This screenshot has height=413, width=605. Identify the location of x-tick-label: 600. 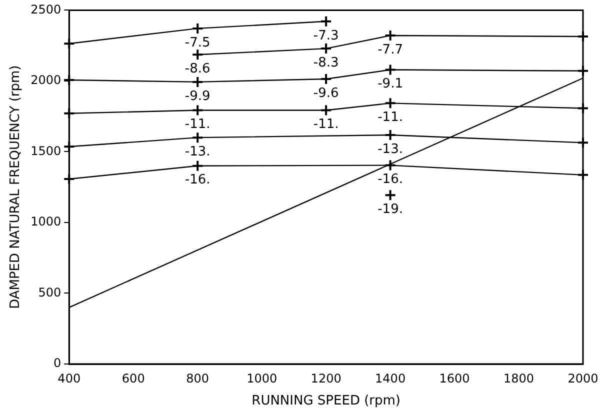
(133, 378).